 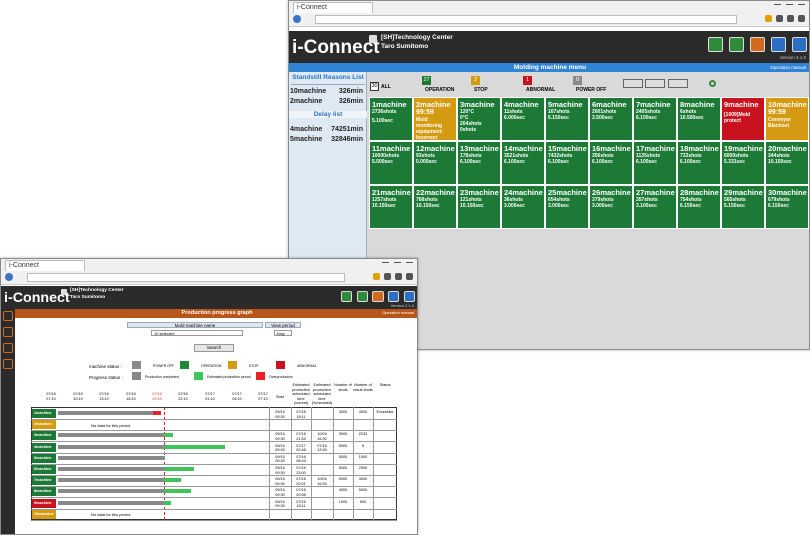 I want to click on bar-estimated, so click(x=179, y=469).